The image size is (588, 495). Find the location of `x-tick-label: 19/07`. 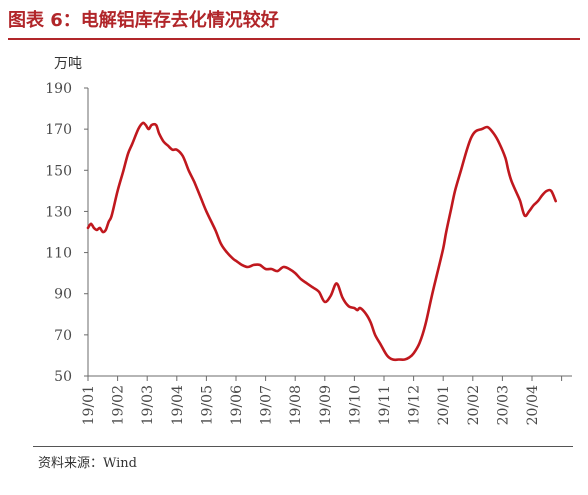

x-tick-label: 19/07 is located at coordinates (267, 405).